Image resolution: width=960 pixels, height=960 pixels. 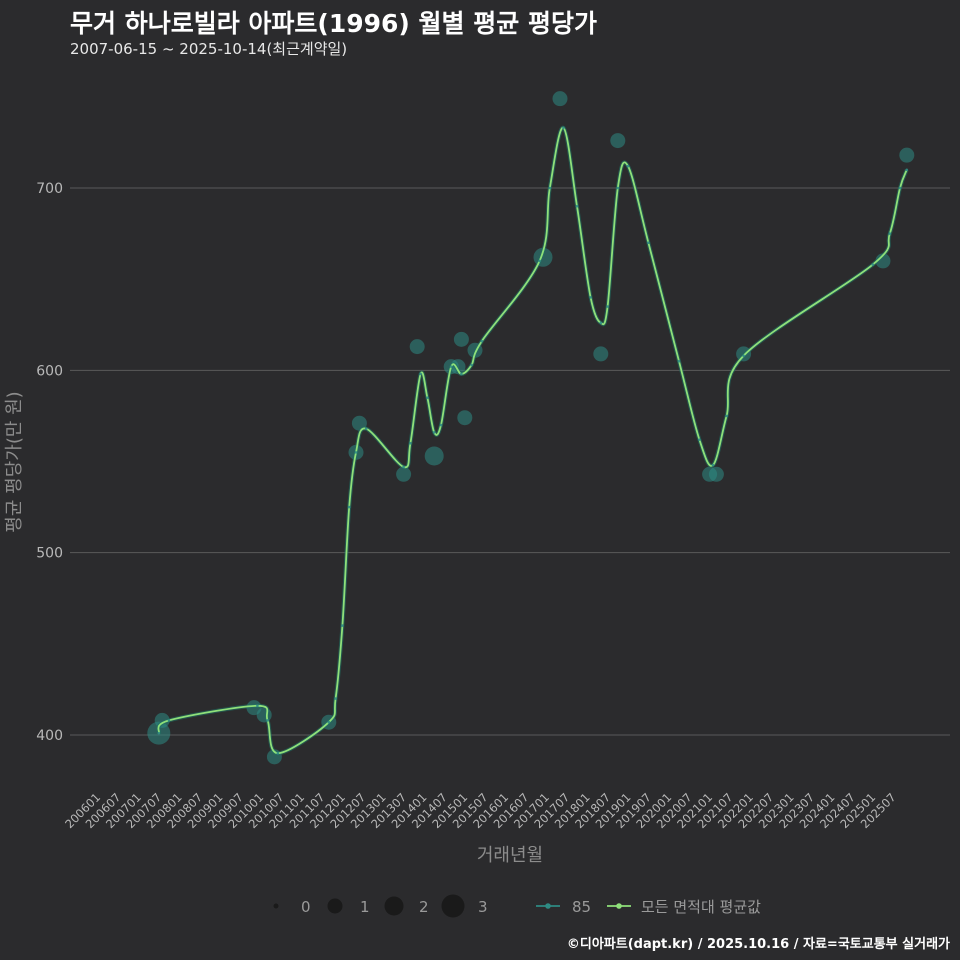 I want to click on y-axis-ticks: 400 500 600 700, so click(x=49, y=462).